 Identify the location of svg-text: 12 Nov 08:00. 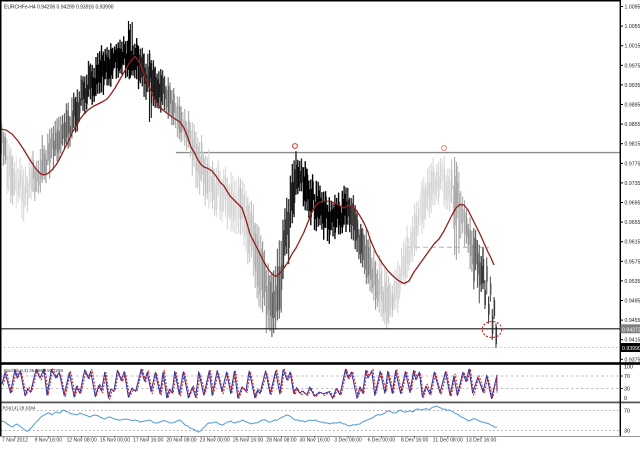
(81, 441).